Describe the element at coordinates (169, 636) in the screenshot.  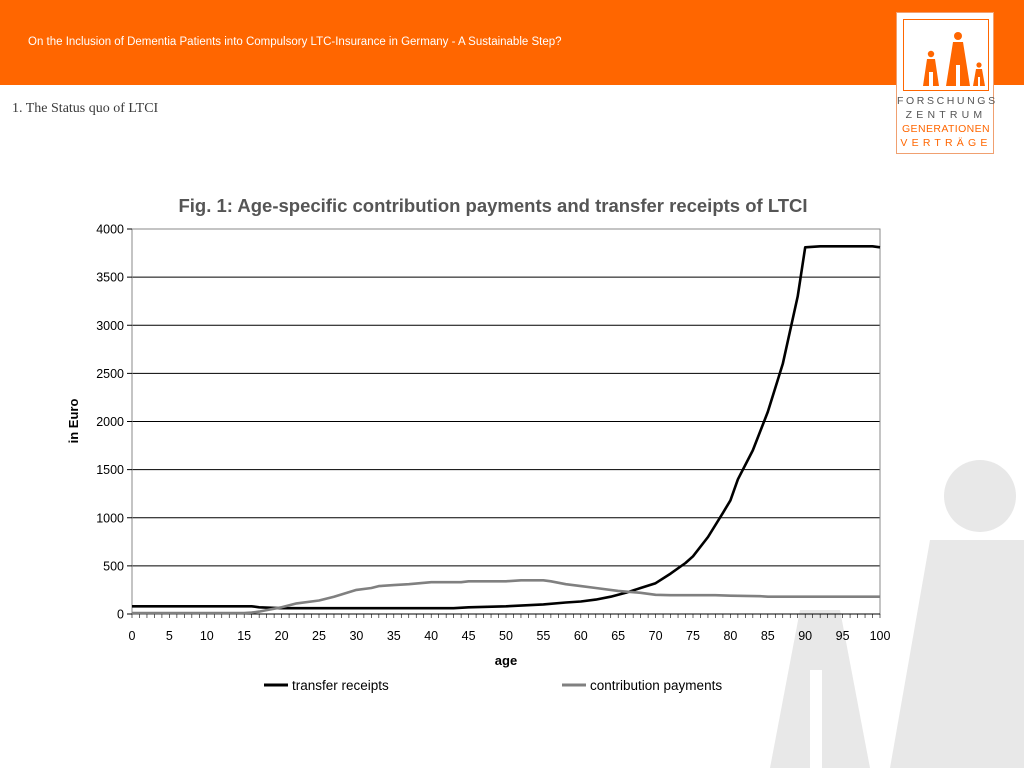
I see `x-tick-label: 5` at that location.